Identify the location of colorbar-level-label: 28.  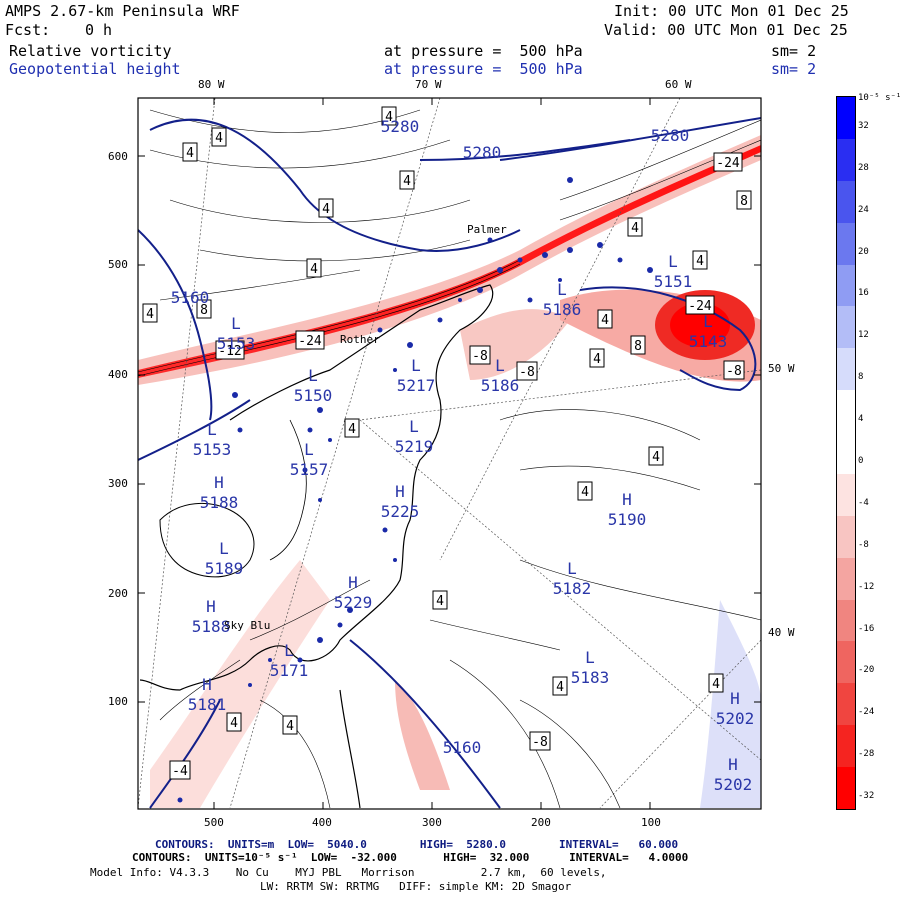
(863, 167).